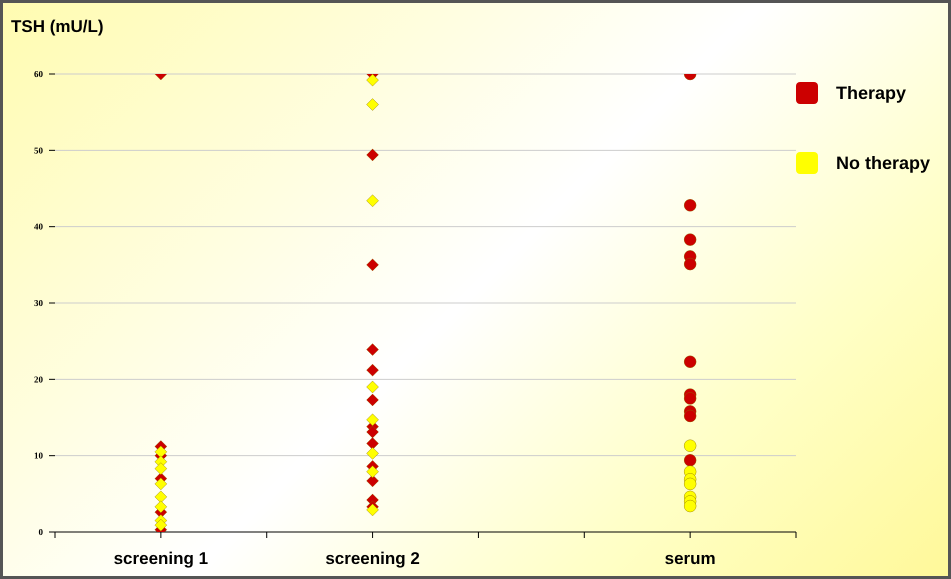 Image resolution: width=951 pixels, height=579 pixels. I want to click on y-tick-label: 40, so click(39, 227).